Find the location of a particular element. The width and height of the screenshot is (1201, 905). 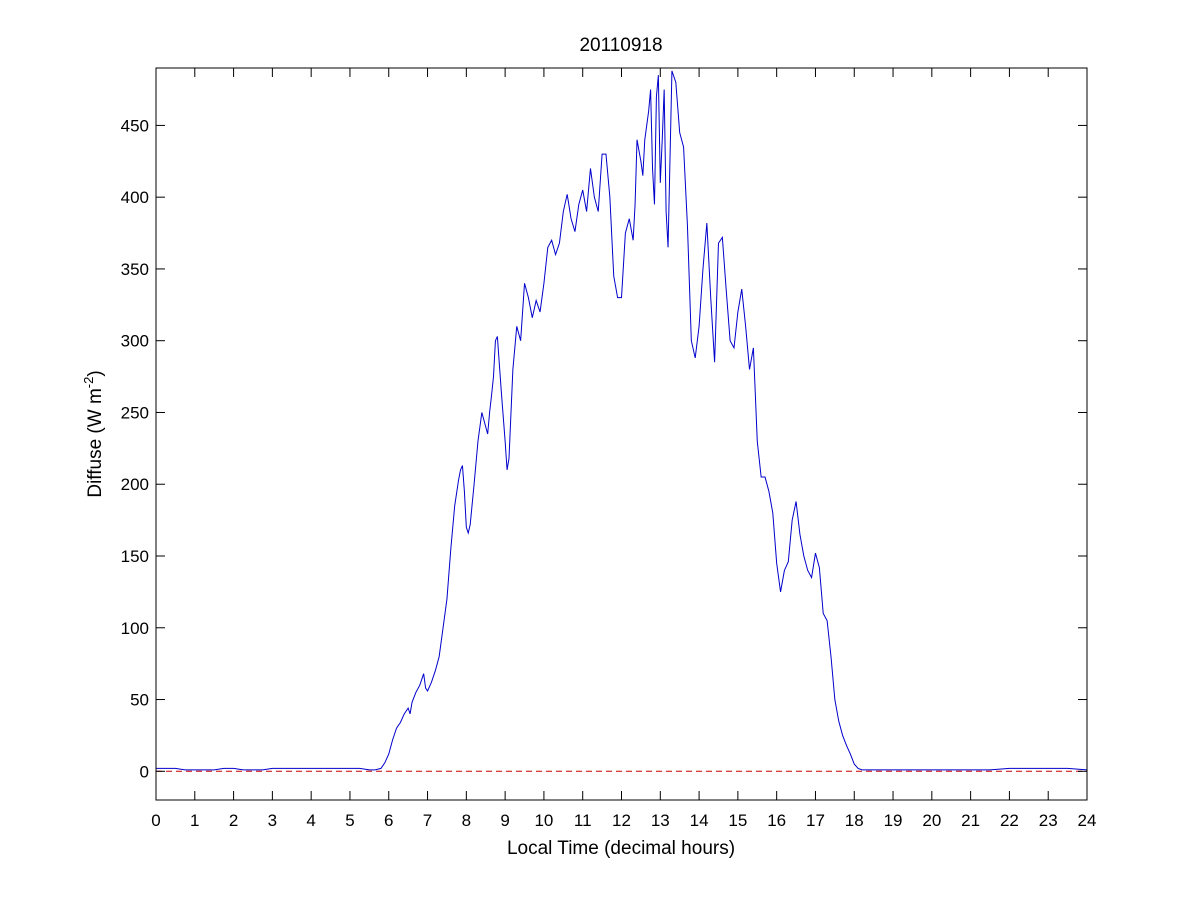

x-tick-label: 4 is located at coordinates (310, 820).